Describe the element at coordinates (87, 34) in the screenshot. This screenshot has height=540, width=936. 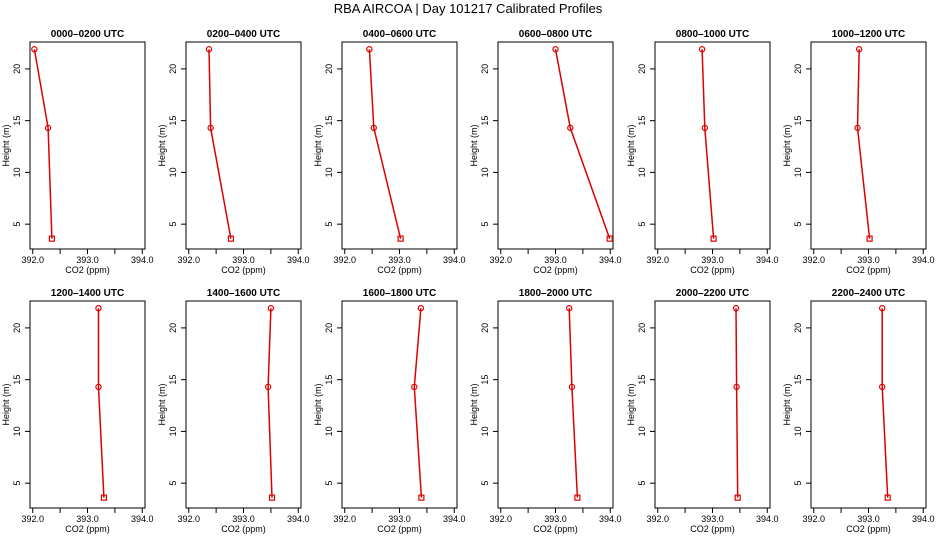
I see `panel-title: 0000–0200 UTC` at that location.